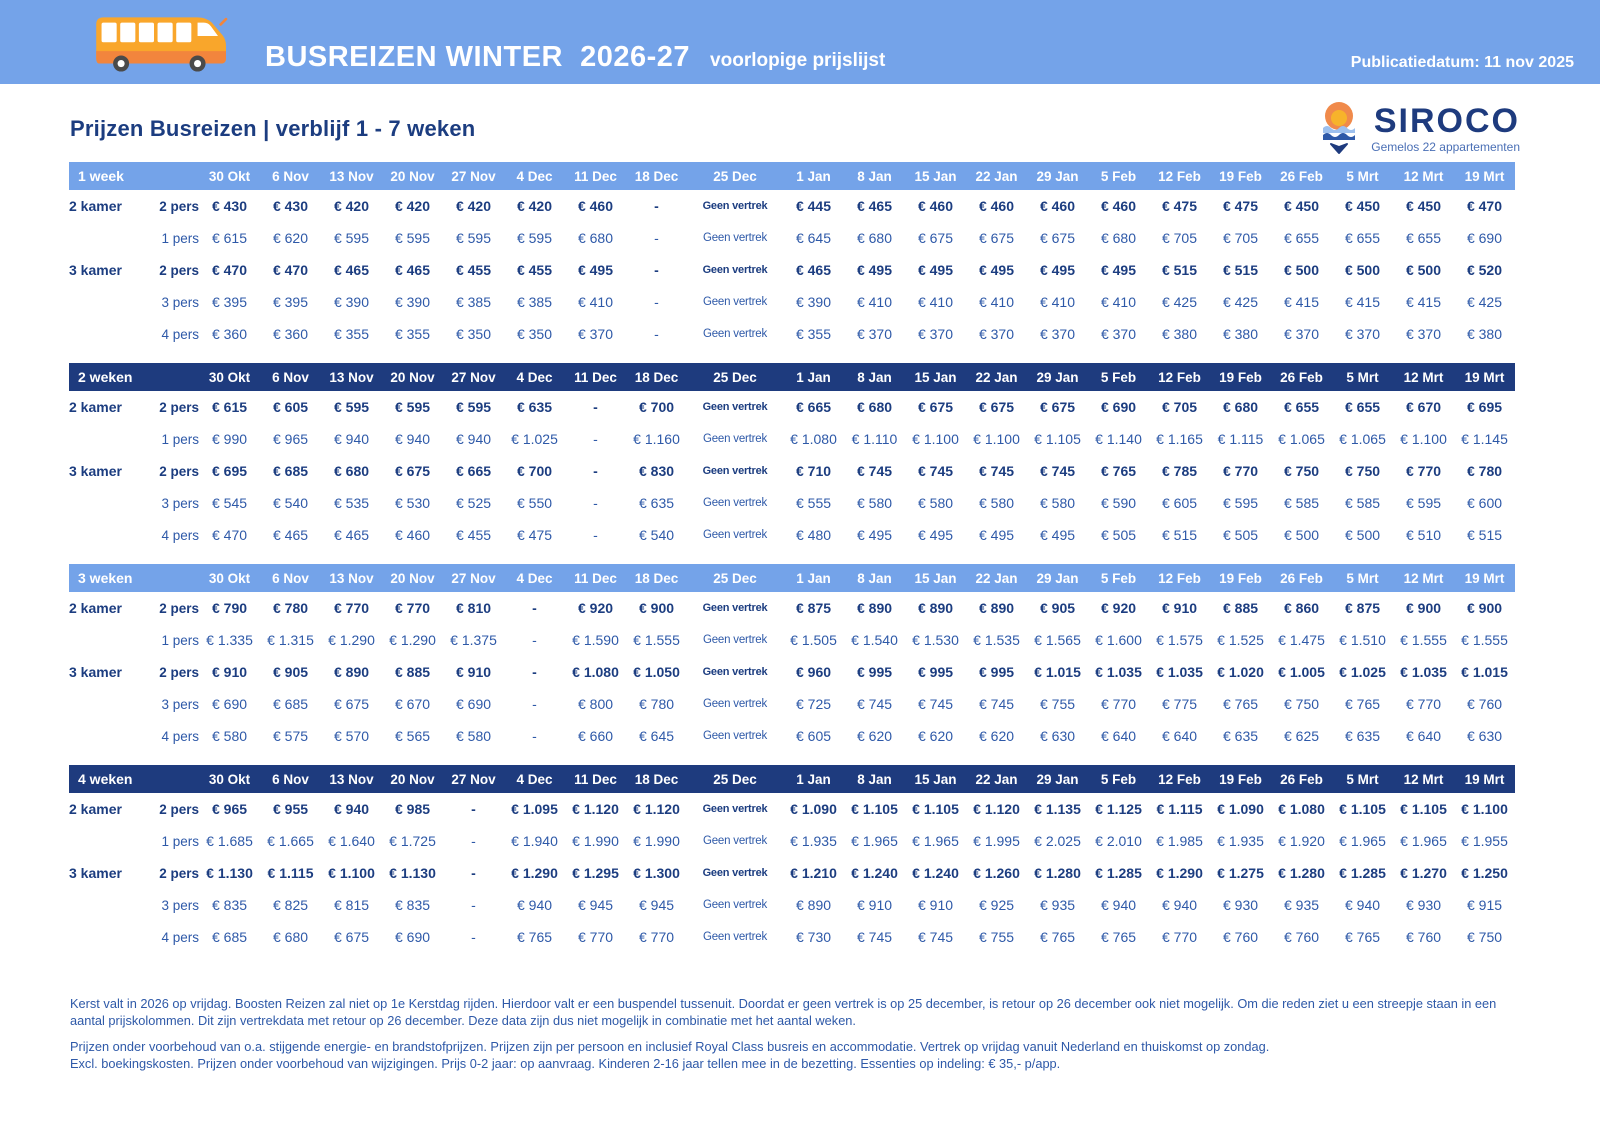 This screenshot has width=1600, height=1134. What do you see at coordinates (412, 302) in the screenshot?
I see `price-cell: € 390` at bounding box center [412, 302].